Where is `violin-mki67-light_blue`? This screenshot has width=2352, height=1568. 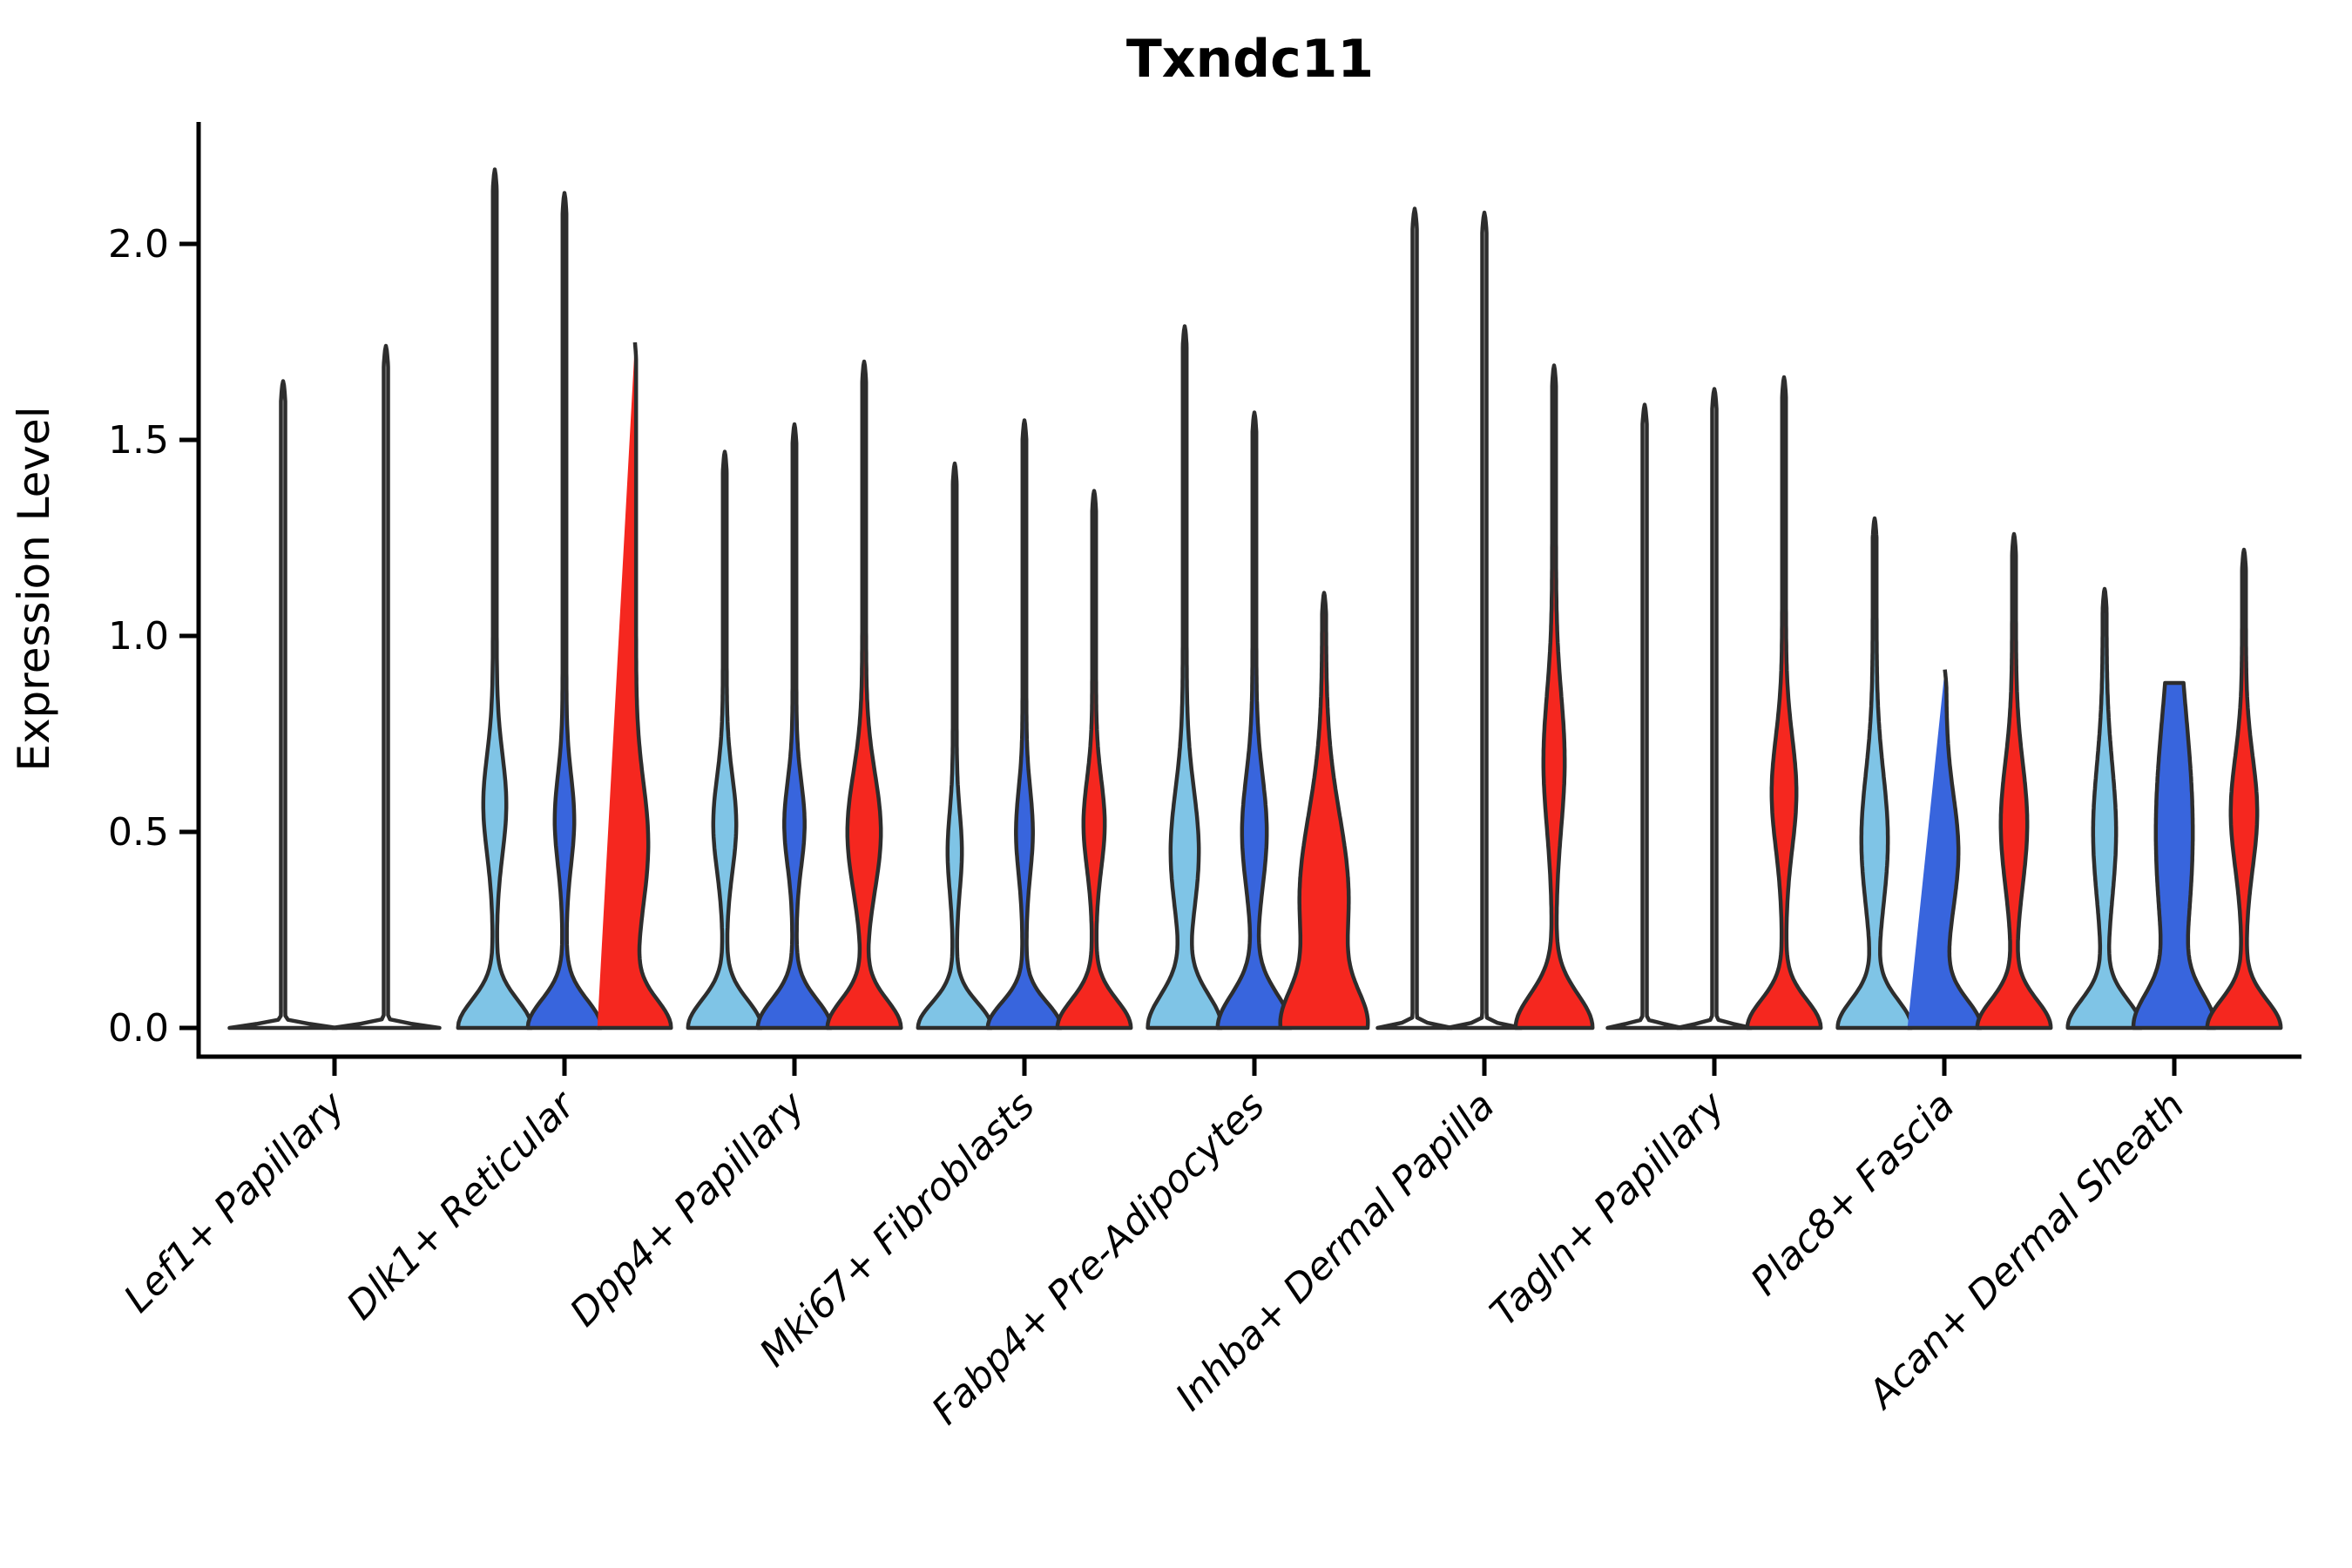
violin-mki67-light_blue is located at coordinates (955, 746).